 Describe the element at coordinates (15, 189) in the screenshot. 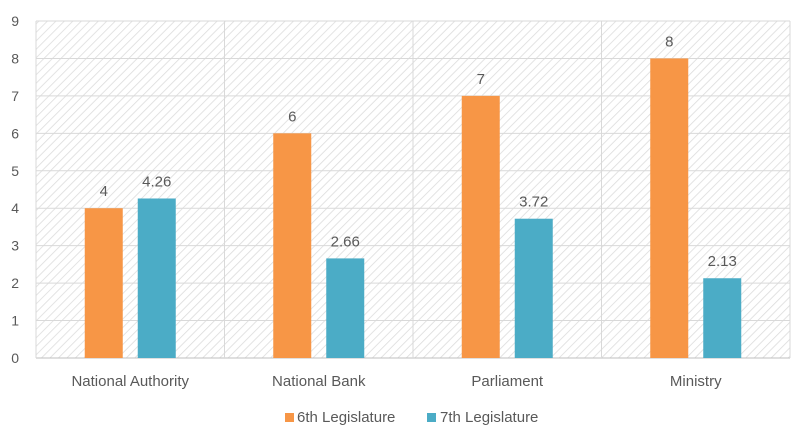

I see `y-axis-ticks: 0 1 2 3 4 5 6 7 8 9` at that location.